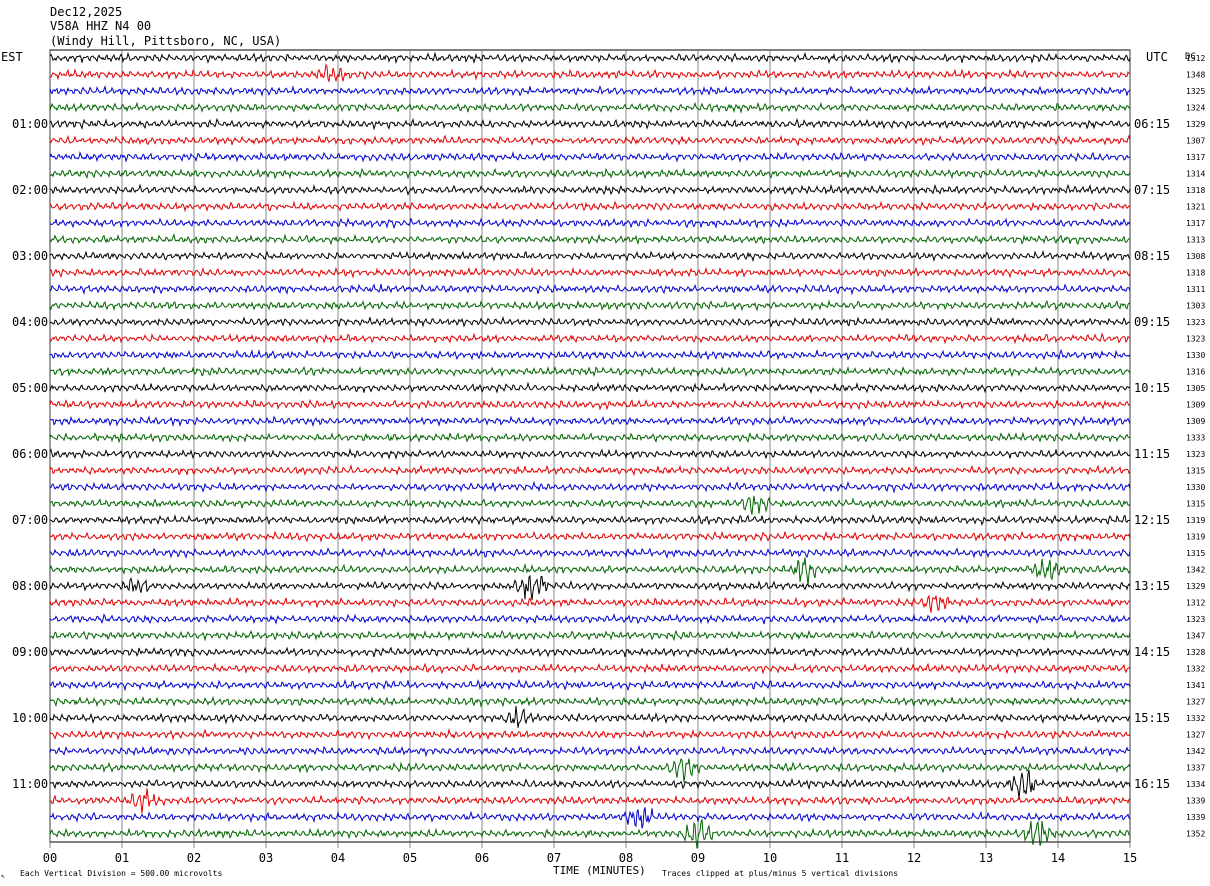 The image size is (1210, 886). Describe the element at coordinates (1195, 372) in the screenshot. I see `dc-offset-label: 1316` at that location.